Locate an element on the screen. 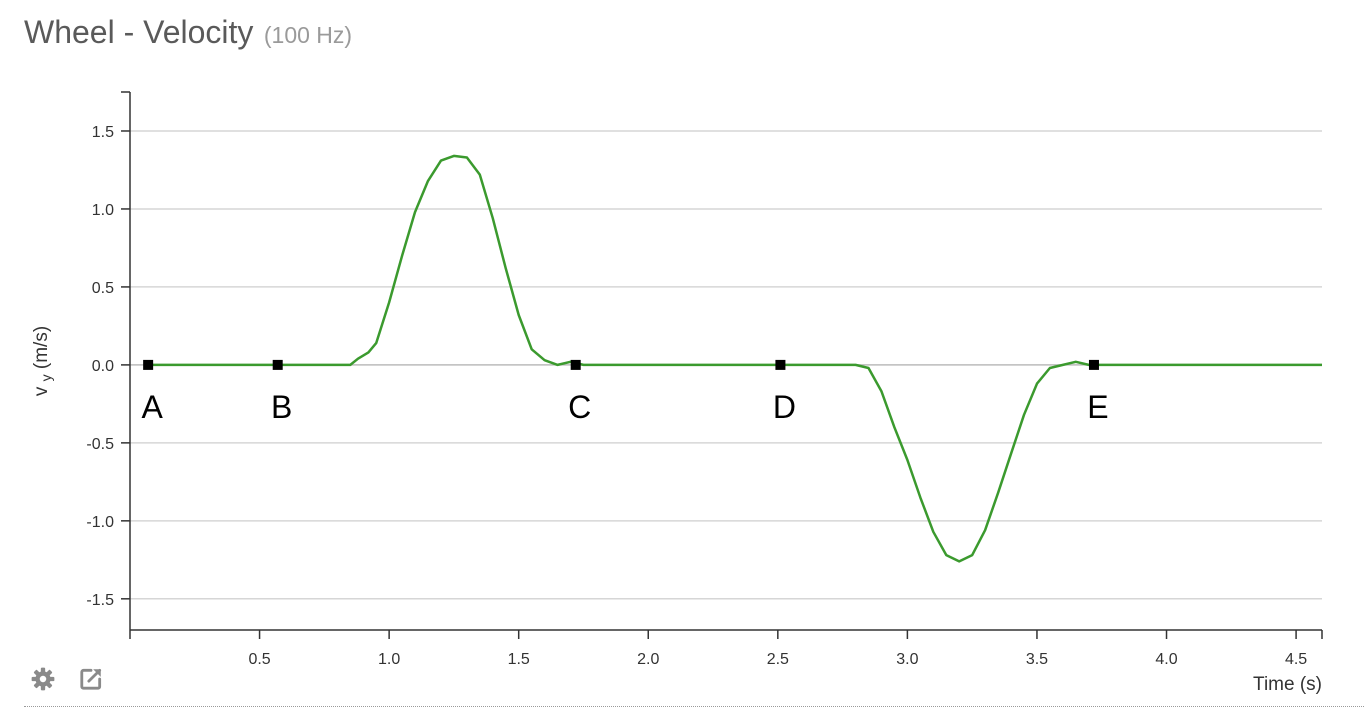  x-tick-label: 3.0 is located at coordinates (907, 659).